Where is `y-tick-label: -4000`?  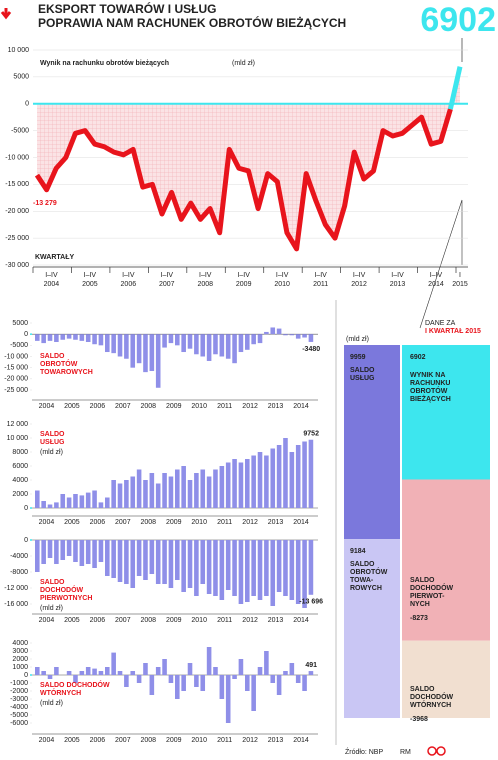
y-tick-label: -4000 is located at coordinates (19, 707).